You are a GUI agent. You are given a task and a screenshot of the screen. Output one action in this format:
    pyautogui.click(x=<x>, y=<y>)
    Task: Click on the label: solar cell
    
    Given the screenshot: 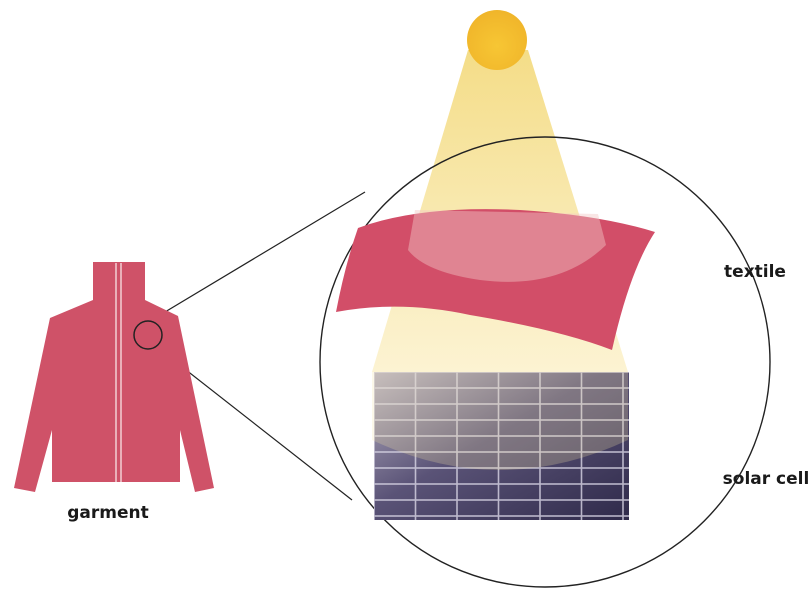 What is the action you would take?
    pyautogui.click(x=766, y=479)
    